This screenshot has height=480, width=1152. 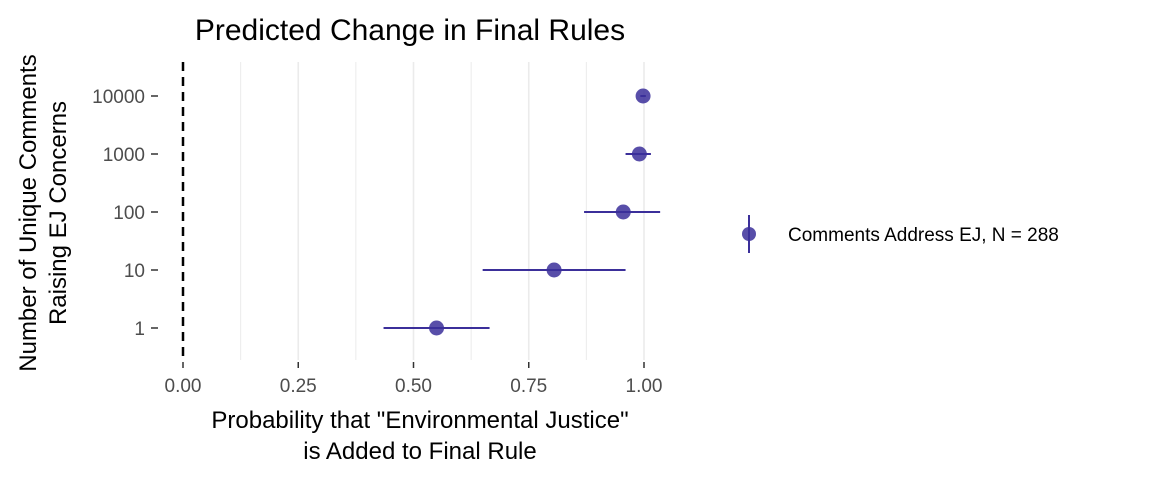 I want to click on y-tick-label: 100, so click(x=129, y=213).